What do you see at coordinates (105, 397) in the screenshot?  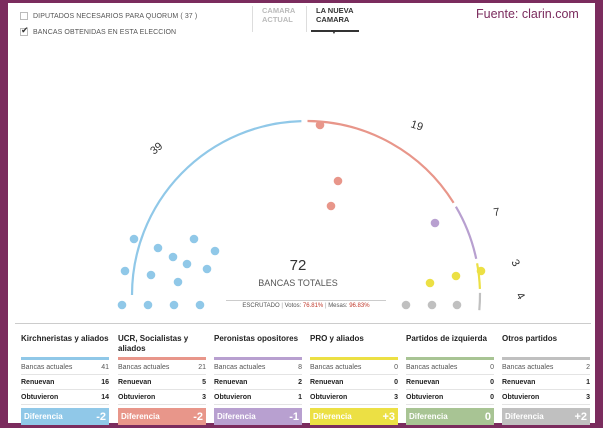 I see `obtuvieron-value: 14` at bounding box center [105, 397].